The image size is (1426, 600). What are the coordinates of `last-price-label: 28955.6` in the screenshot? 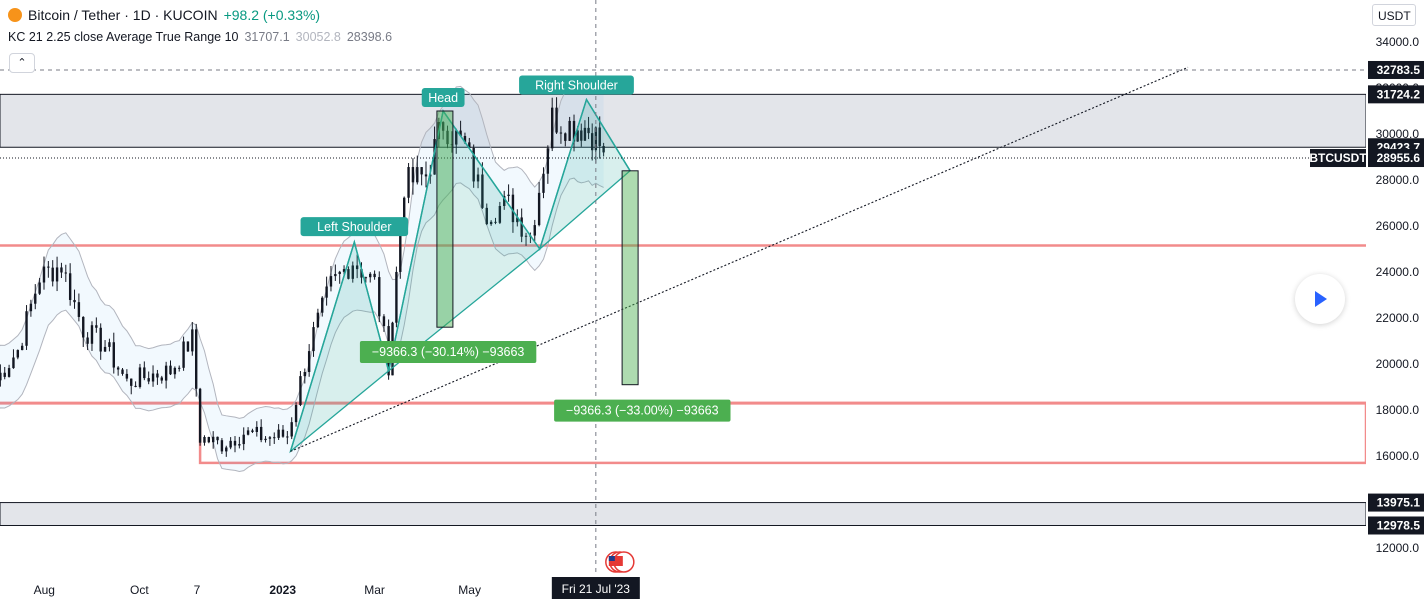 It's located at (1399, 158).